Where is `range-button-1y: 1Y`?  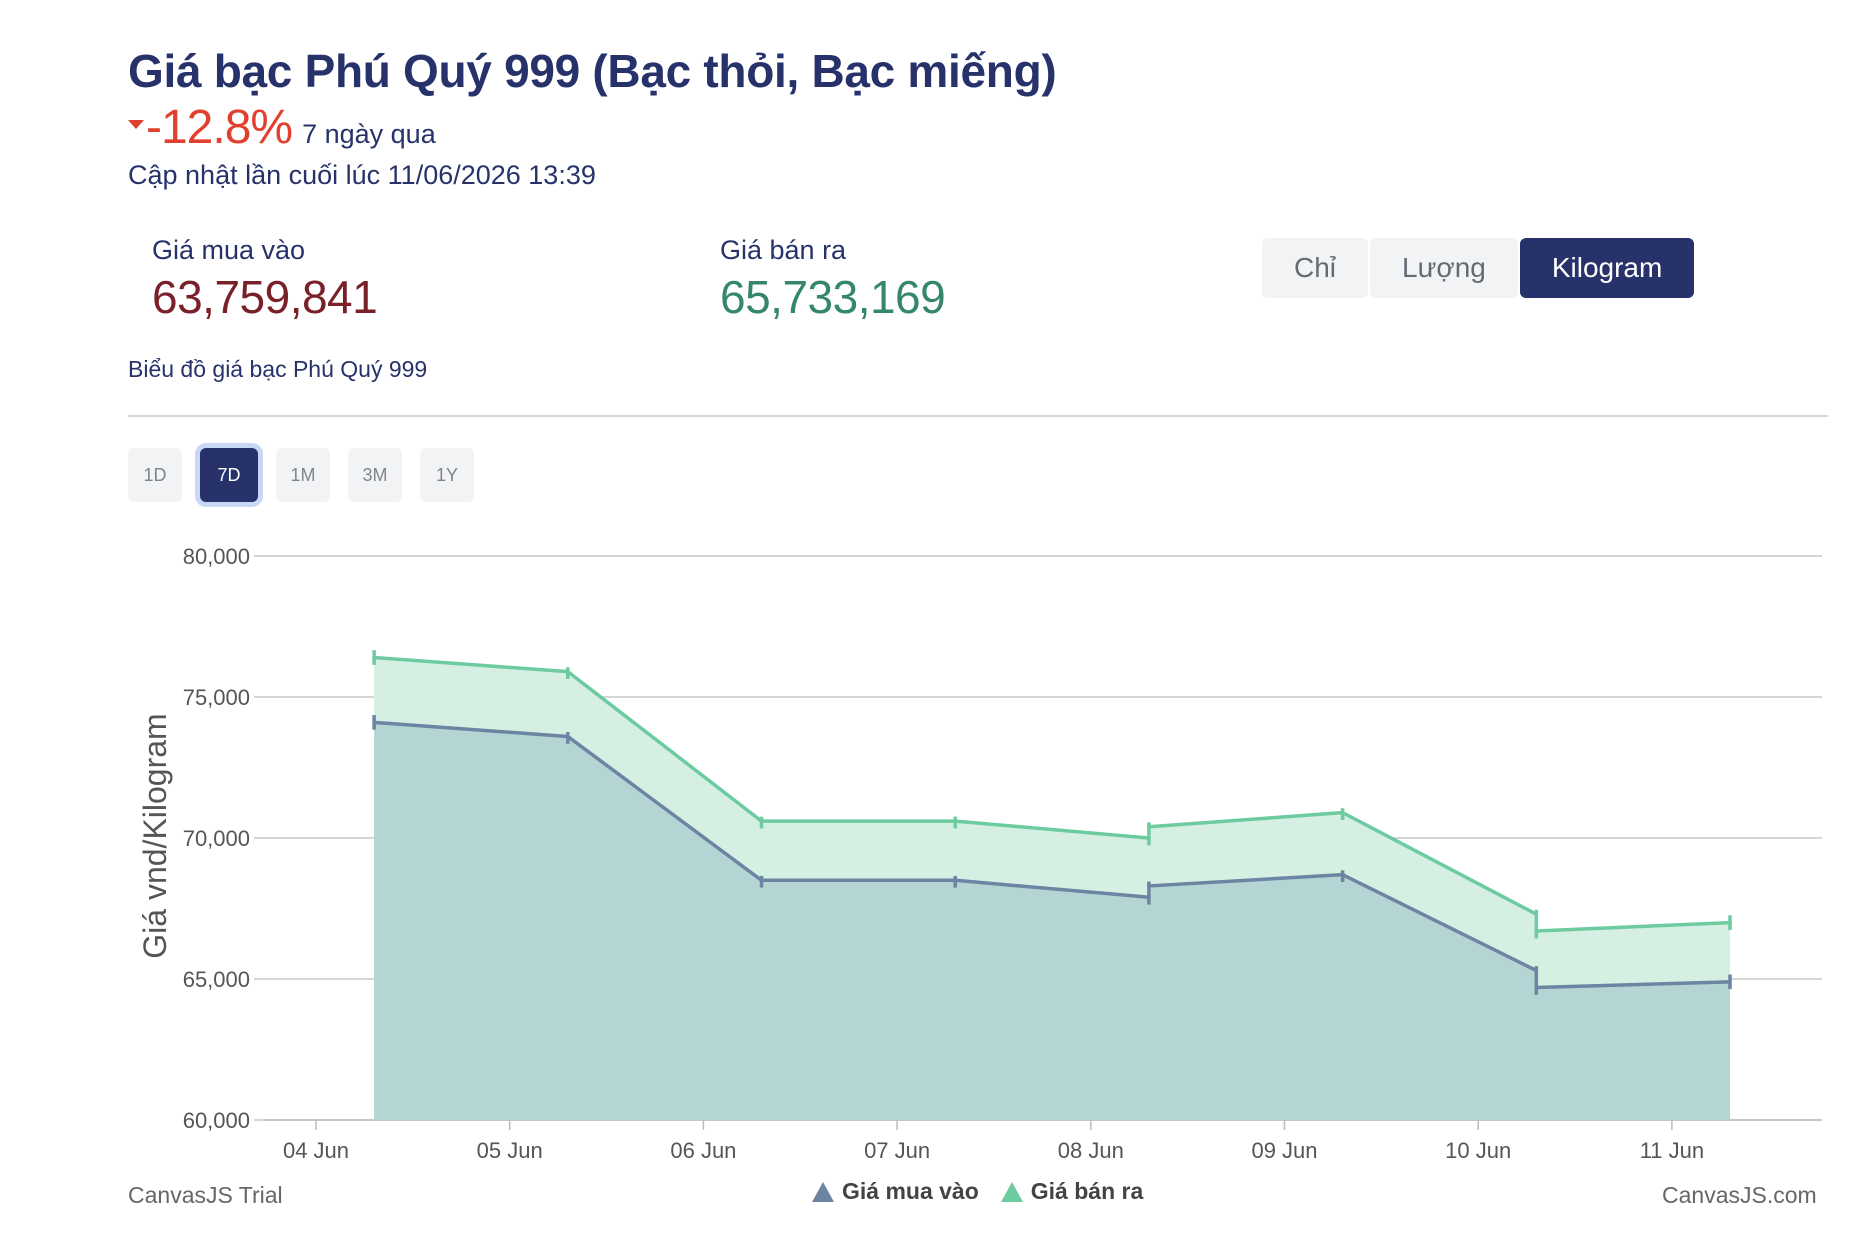
range-button-1y: 1Y is located at coordinates (447, 475).